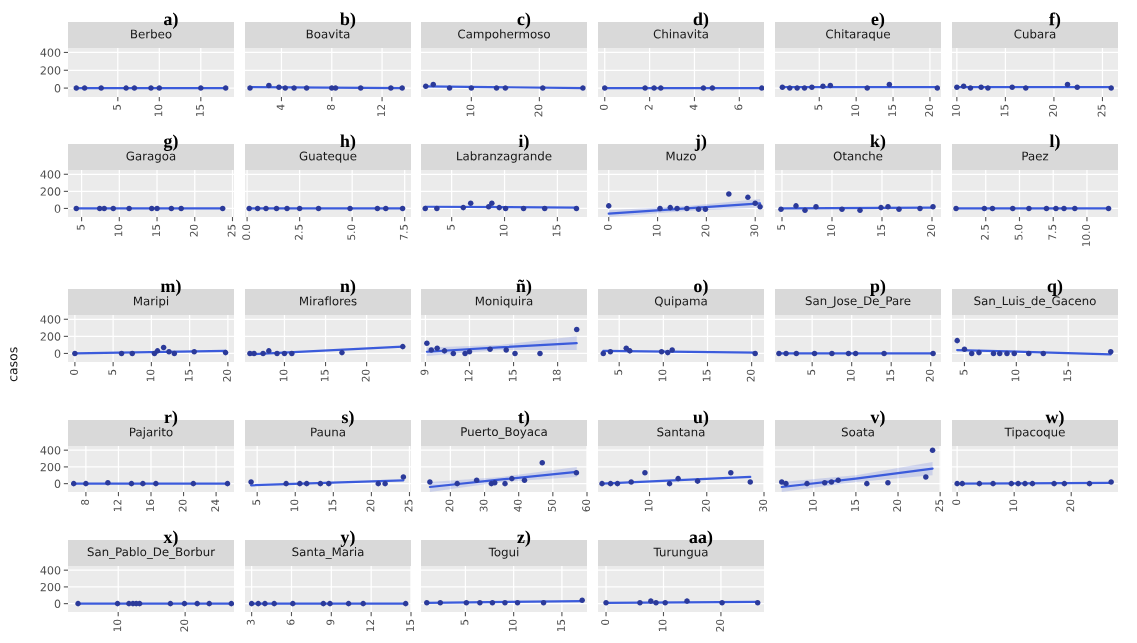  Describe the element at coordinates (738, 107) in the screenshot. I see `x-tick-label: 6` at that location.